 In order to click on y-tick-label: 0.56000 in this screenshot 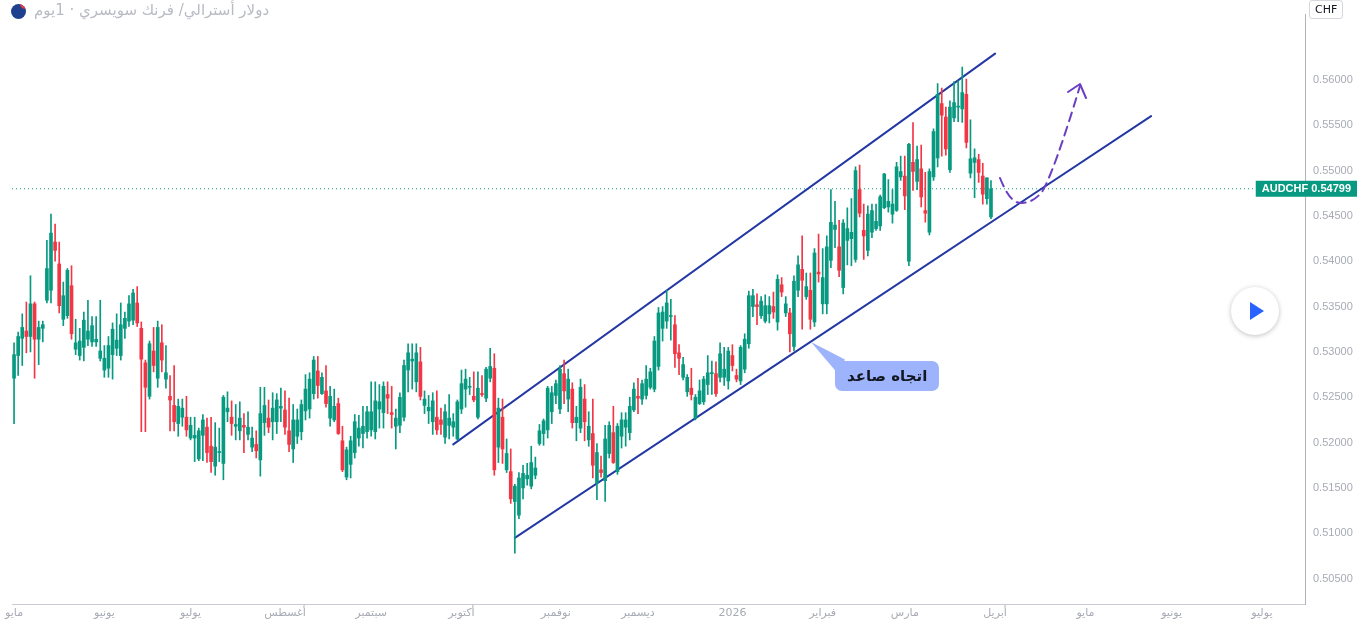, I will do `click(1333, 78)`.